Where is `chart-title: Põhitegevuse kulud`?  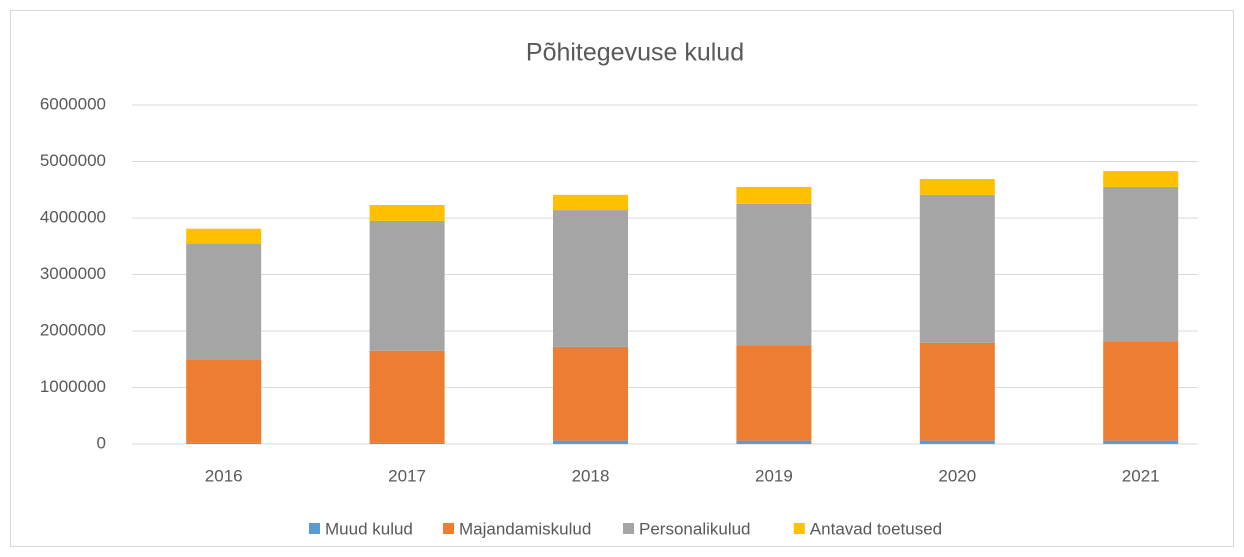 chart-title: Põhitegevuse kulud is located at coordinates (635, 53).